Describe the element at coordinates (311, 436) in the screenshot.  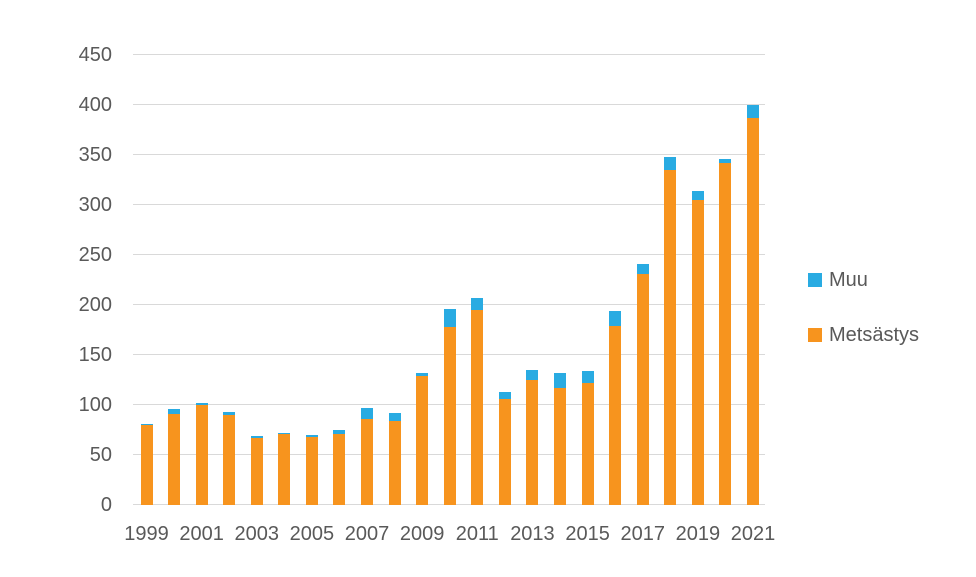
I see `bar-segment-2005-muu` at that location.